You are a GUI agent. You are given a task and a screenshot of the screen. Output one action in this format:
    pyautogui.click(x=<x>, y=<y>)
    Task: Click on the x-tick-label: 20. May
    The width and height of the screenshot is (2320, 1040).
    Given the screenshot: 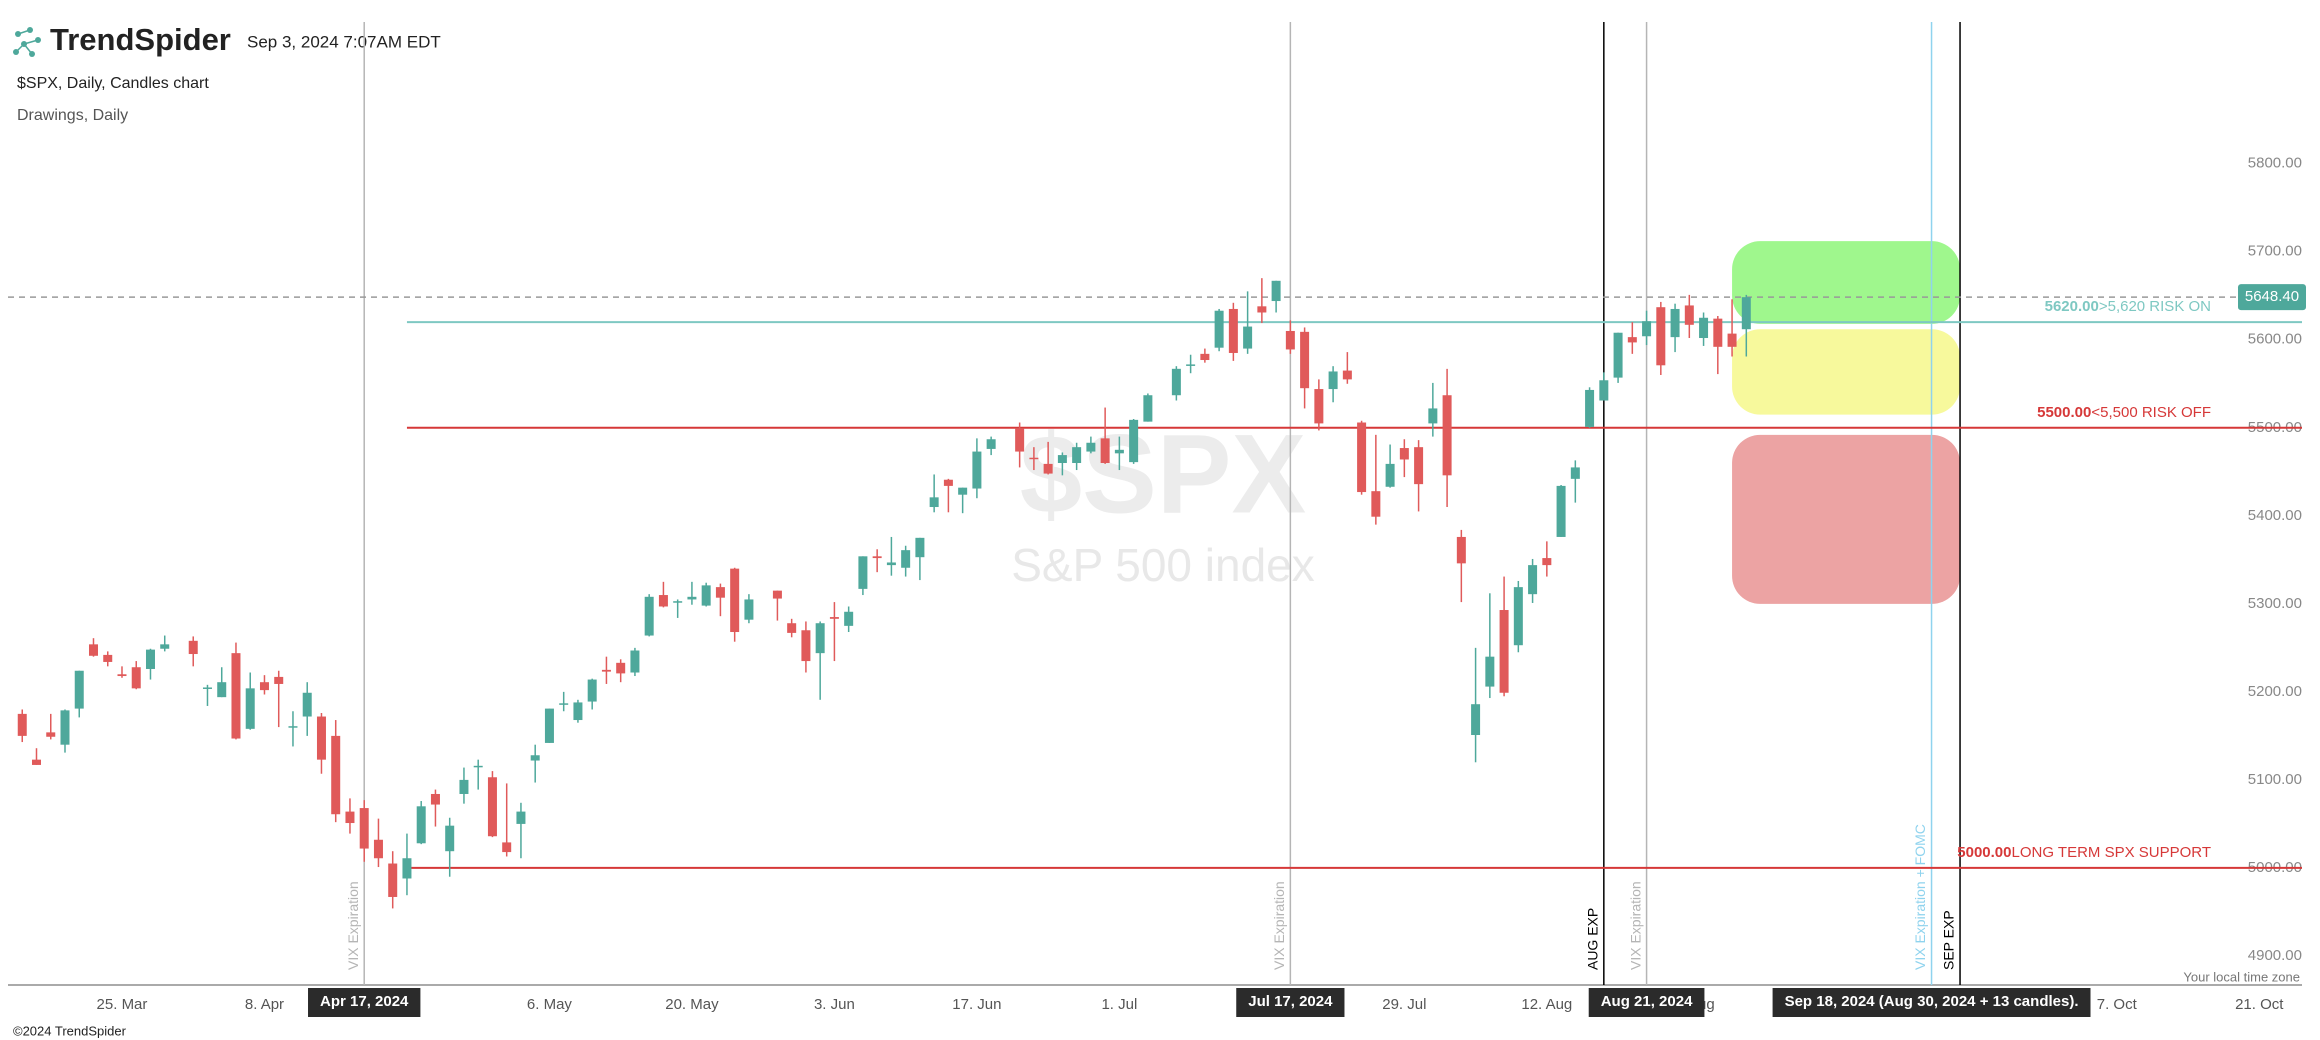 What is the action you would take?
    pyautogui.click(x=692, y=1004)
    